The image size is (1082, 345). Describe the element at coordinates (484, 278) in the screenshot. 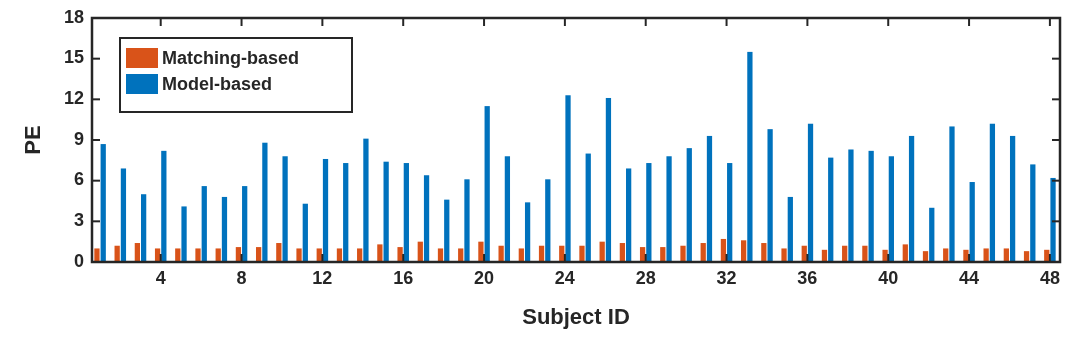

I see `x-tick-label: 20` at that location.